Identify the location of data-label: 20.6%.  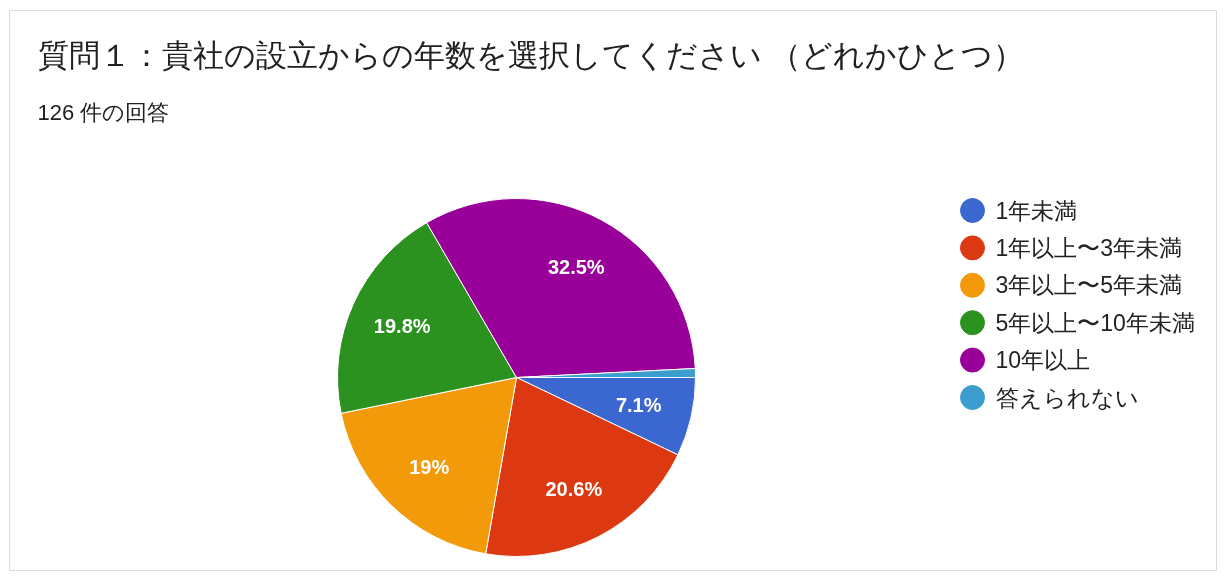
(574, 488).